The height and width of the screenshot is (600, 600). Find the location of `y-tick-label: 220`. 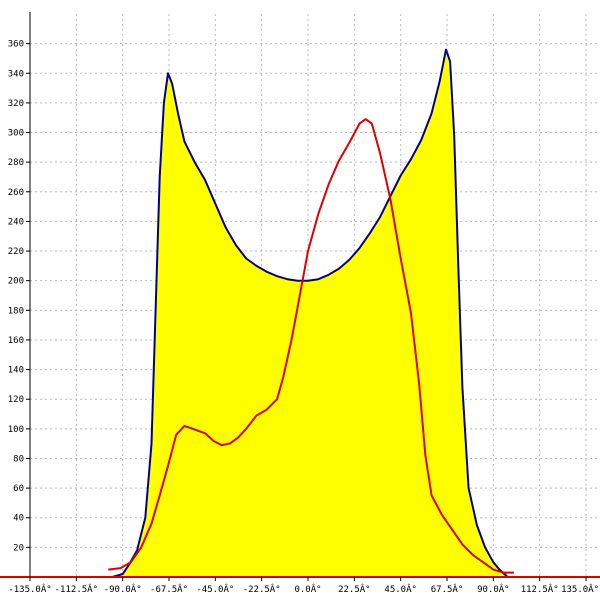

y-tick-label: 220 is located at coordinates (16, 252).